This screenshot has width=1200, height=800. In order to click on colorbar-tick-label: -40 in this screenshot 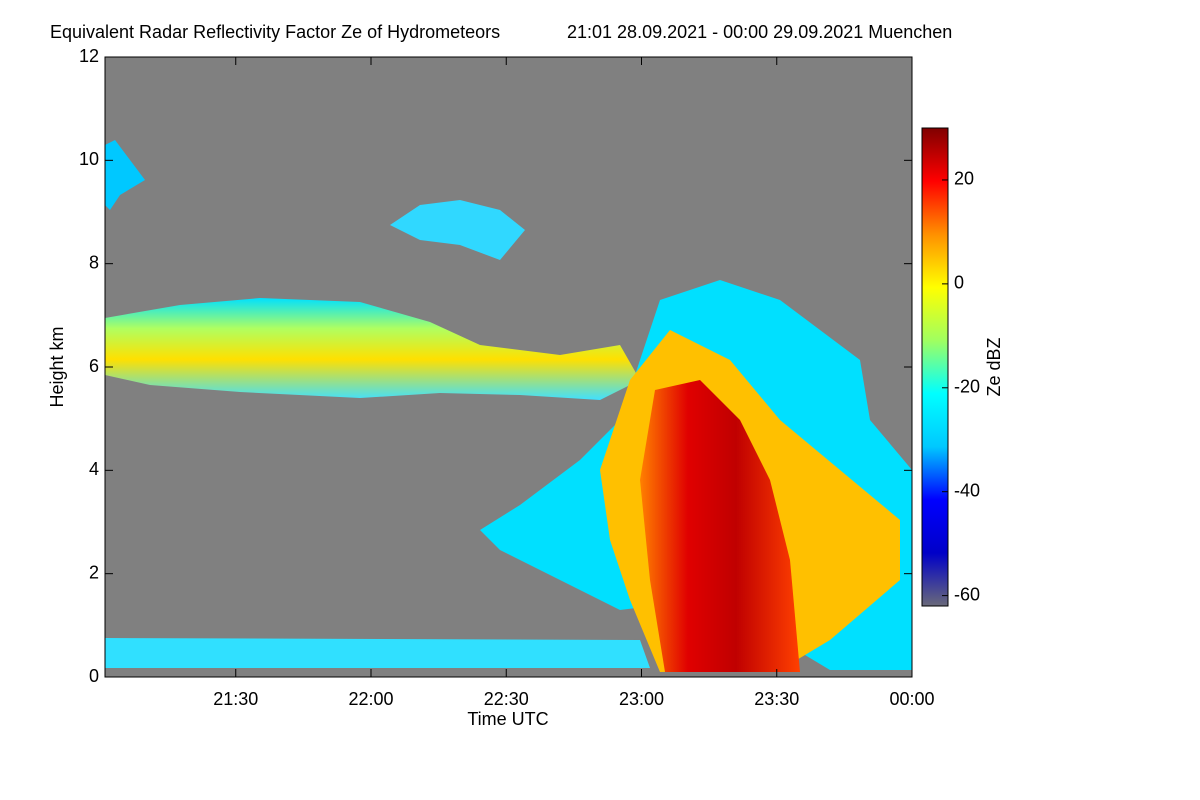, I will do `click(967, 490)`.